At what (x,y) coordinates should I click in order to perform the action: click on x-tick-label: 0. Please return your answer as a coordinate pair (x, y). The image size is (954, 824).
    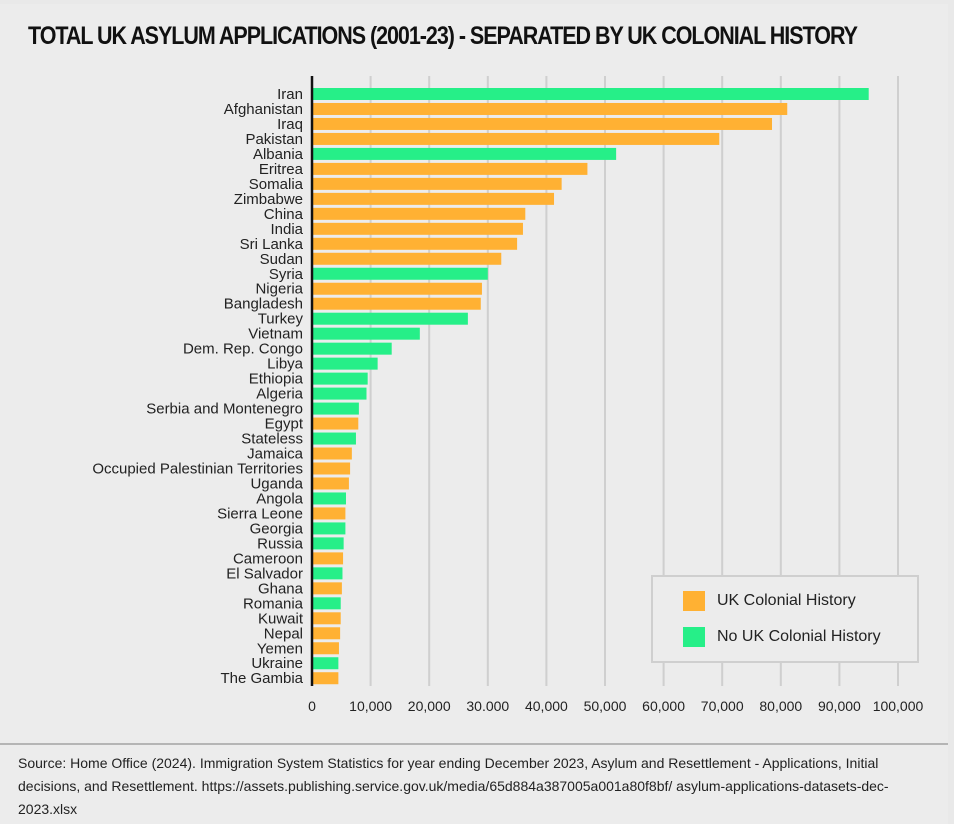
    Looking at the image, I should click on (312, 706).